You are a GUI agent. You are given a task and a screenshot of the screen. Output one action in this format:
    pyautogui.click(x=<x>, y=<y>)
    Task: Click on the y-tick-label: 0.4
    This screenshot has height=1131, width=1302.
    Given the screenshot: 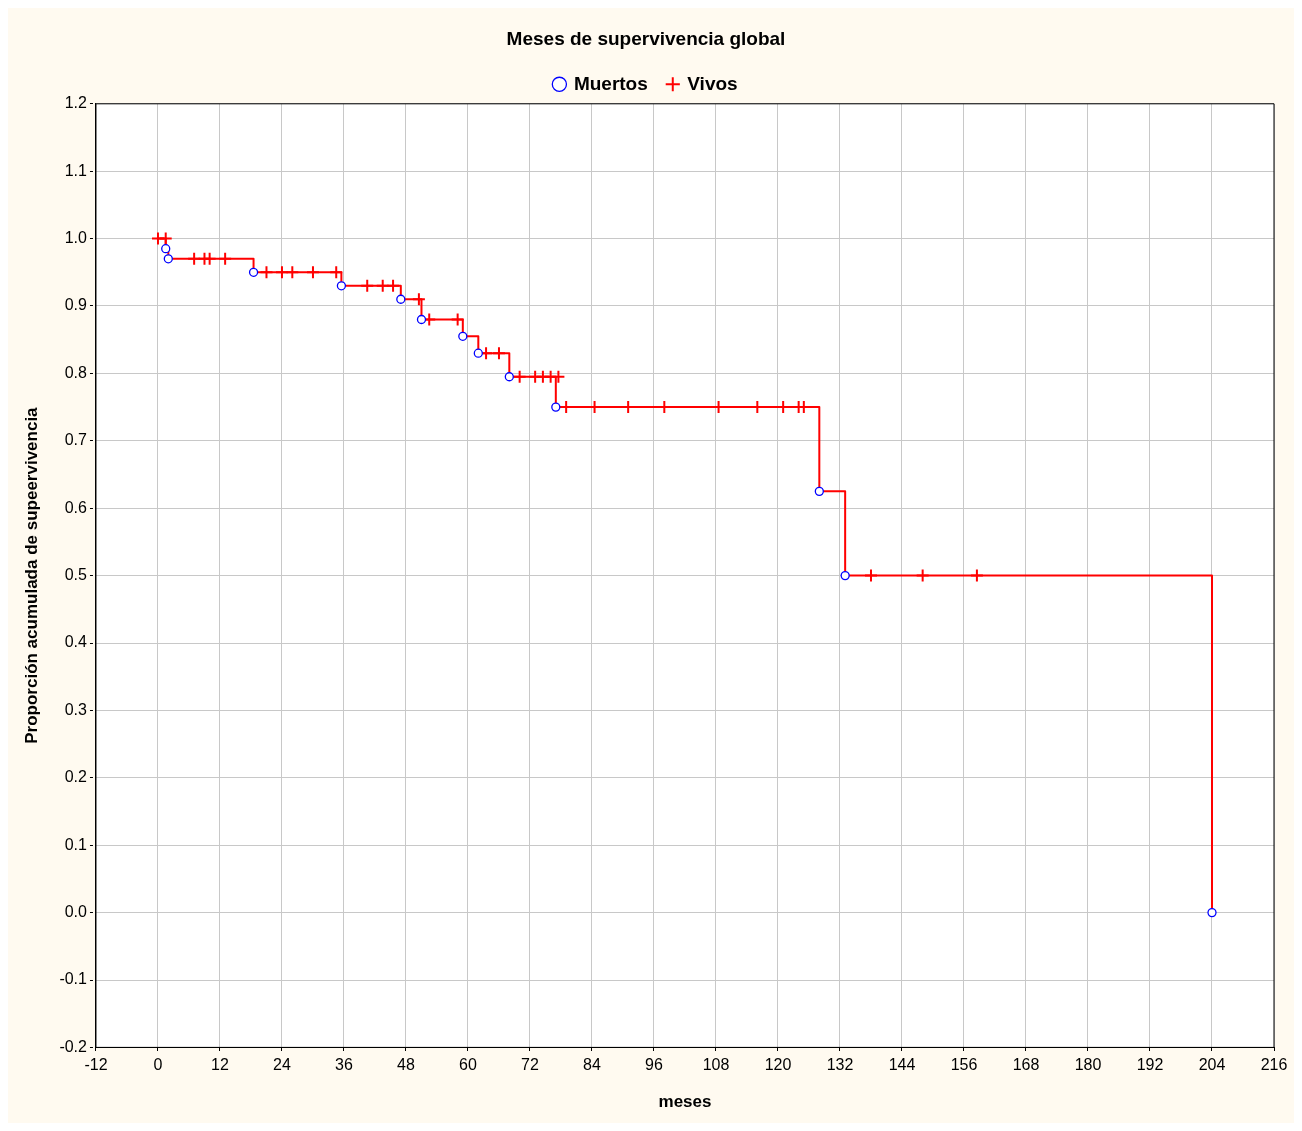 What is the action you would take?
    pyautogui.click(x=76, y=642)
    